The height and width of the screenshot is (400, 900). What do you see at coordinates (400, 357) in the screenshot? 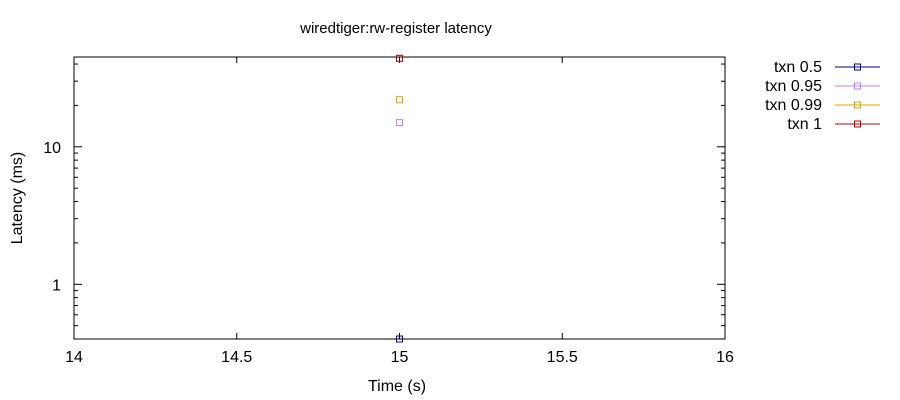
I see `x-tick-label: 15` at bounding box center [400, 357].